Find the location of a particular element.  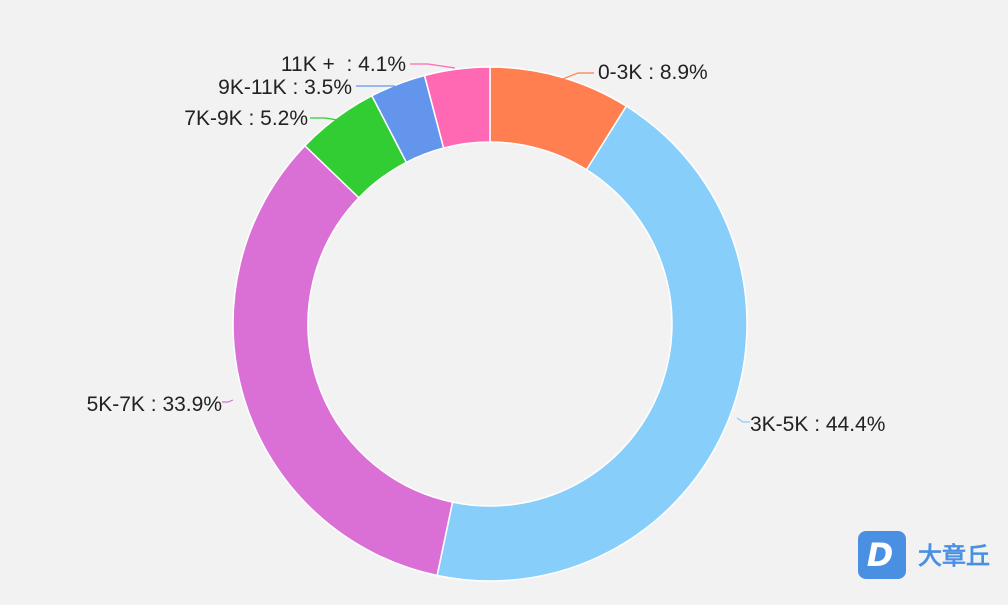

slice-label-2: 5K-7K : 33.9% is located at coordinates (154, 404).